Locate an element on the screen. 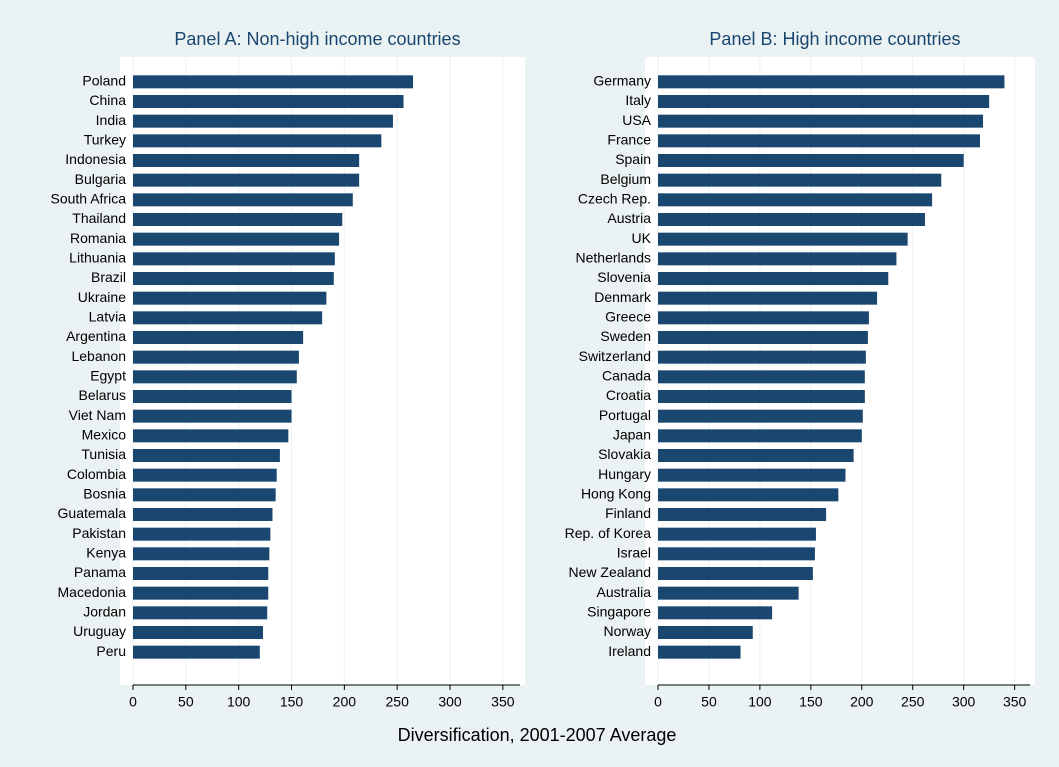  y-tick-label: Panama is located at coordinates (100, 572).